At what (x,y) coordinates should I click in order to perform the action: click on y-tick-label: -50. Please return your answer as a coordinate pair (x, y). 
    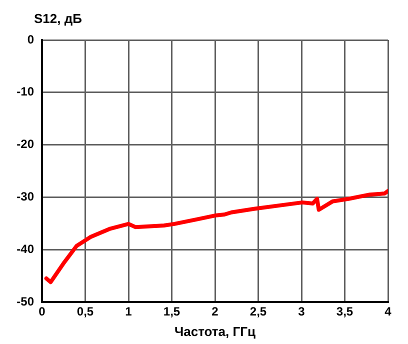
    Looking at the image, I should click on (25, 301).